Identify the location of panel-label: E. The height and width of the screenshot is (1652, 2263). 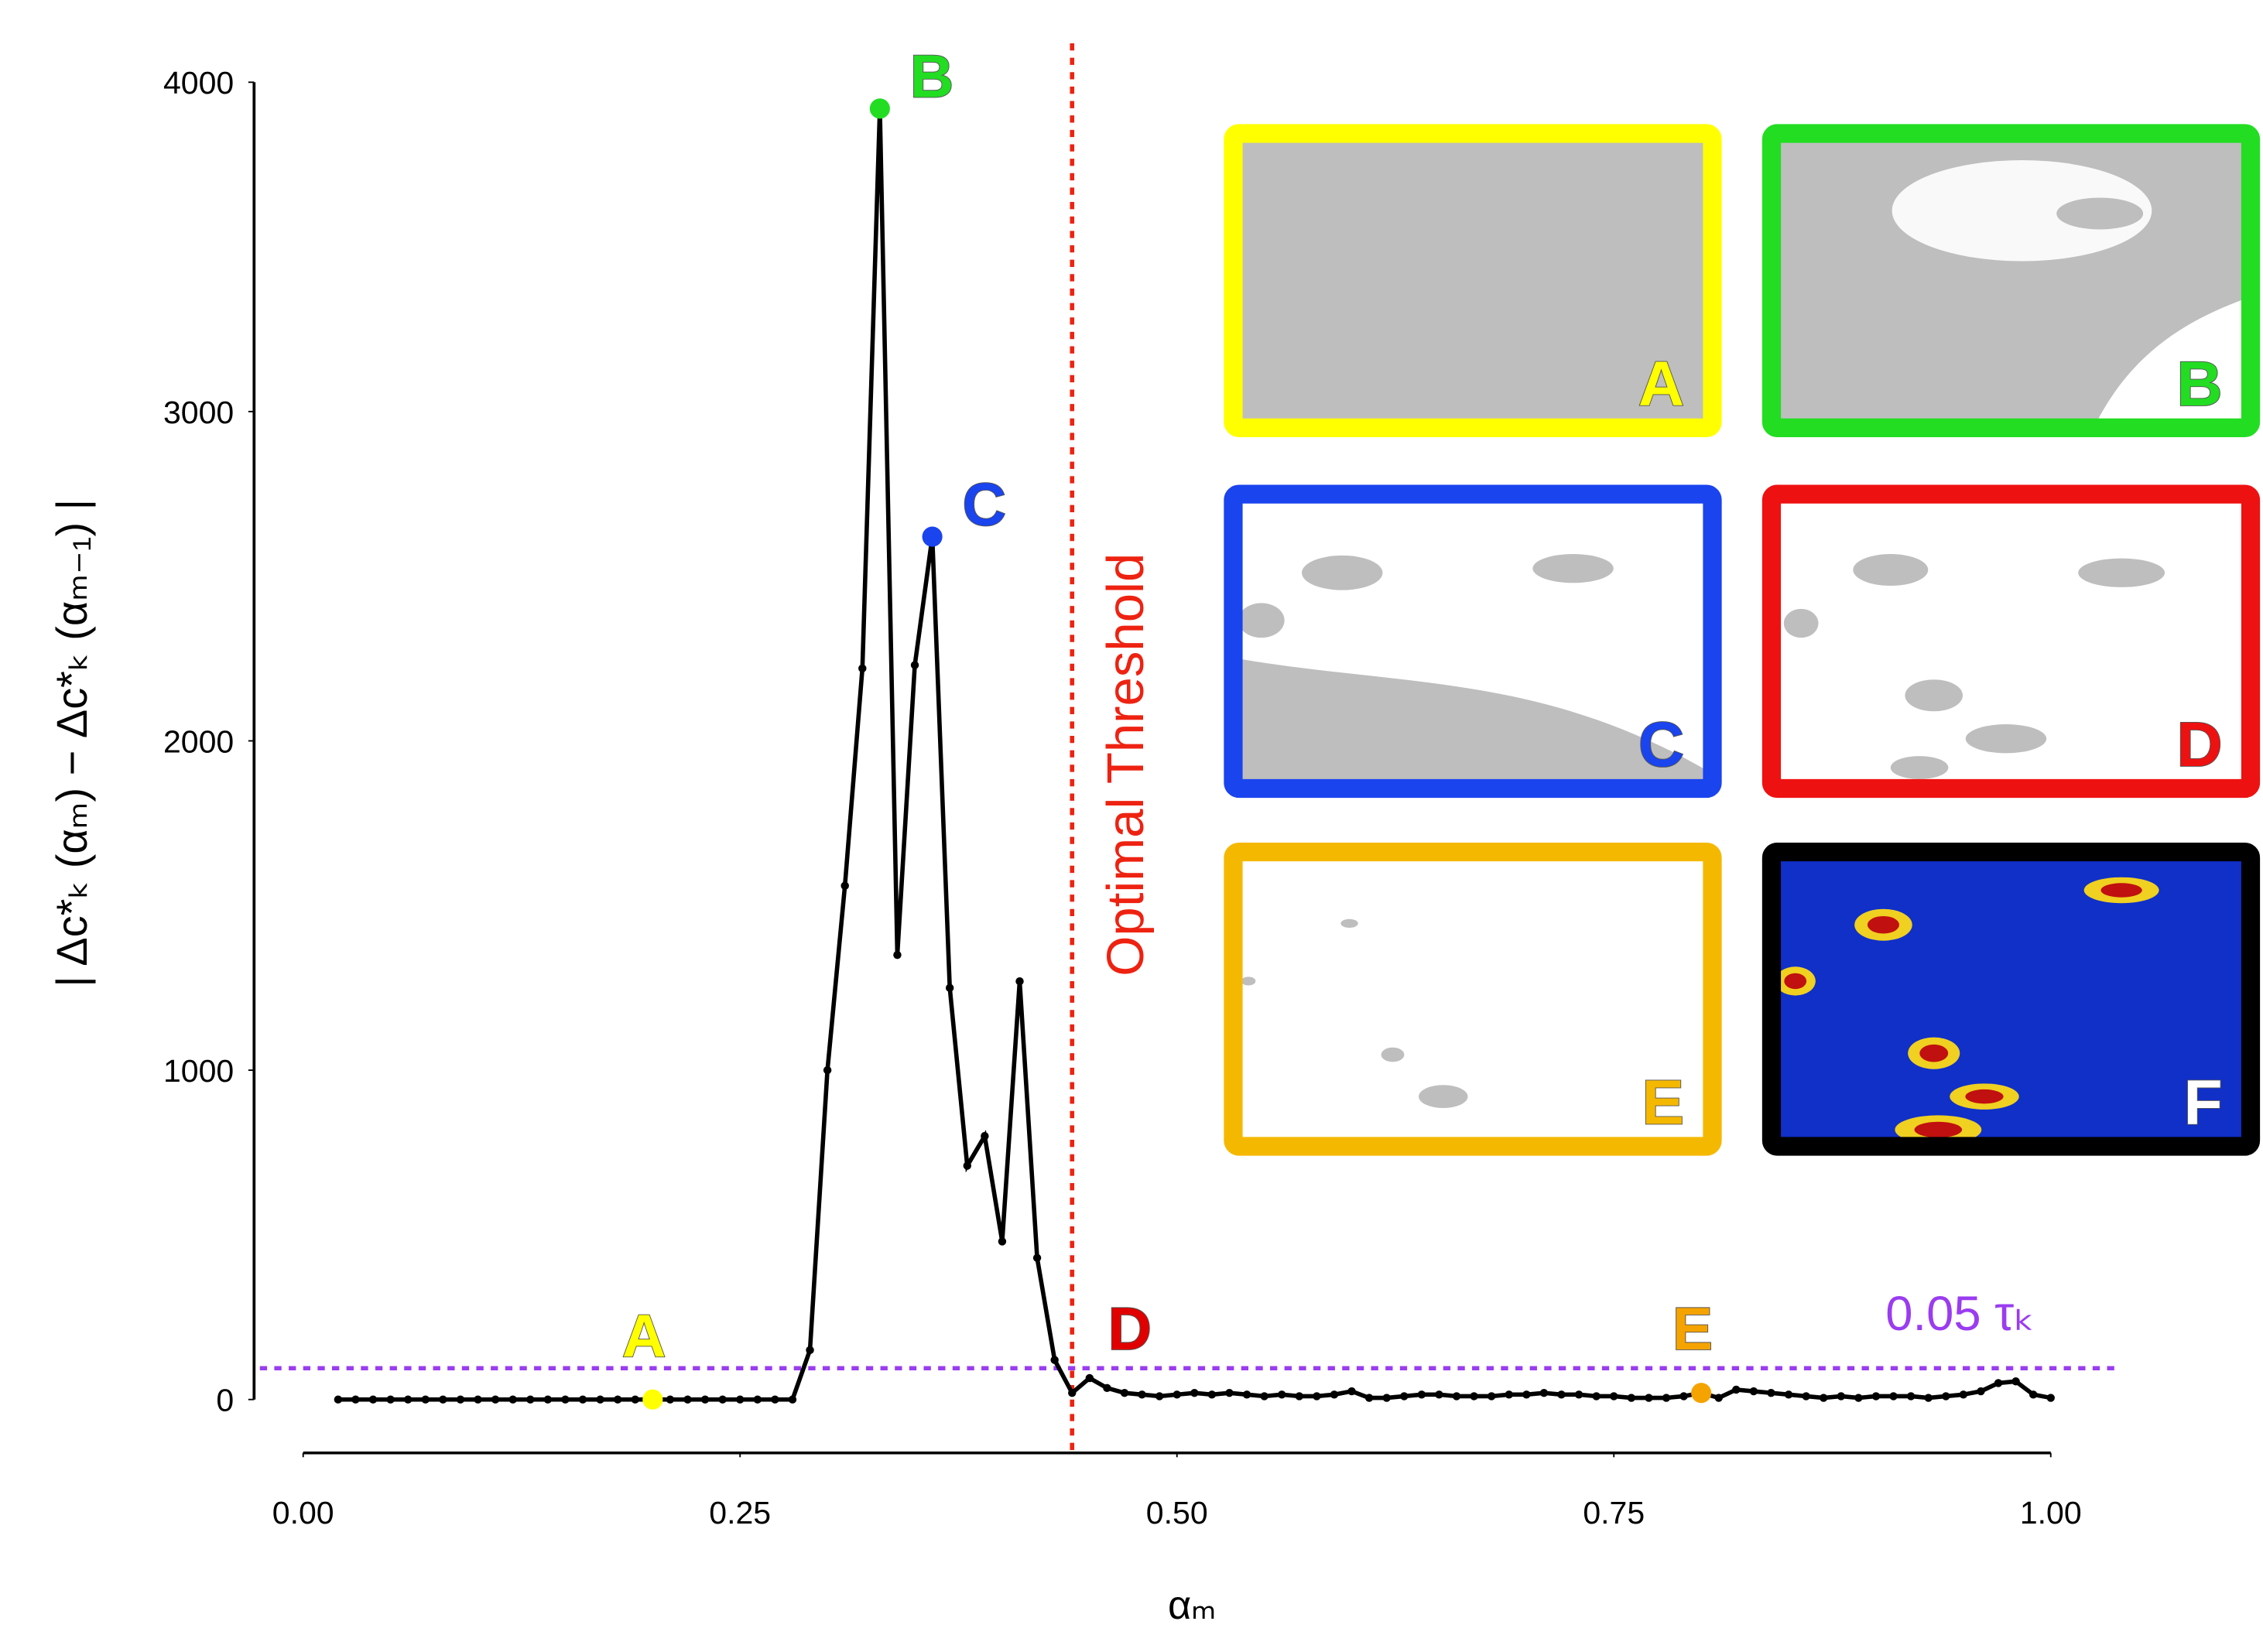
(1663, 1103).